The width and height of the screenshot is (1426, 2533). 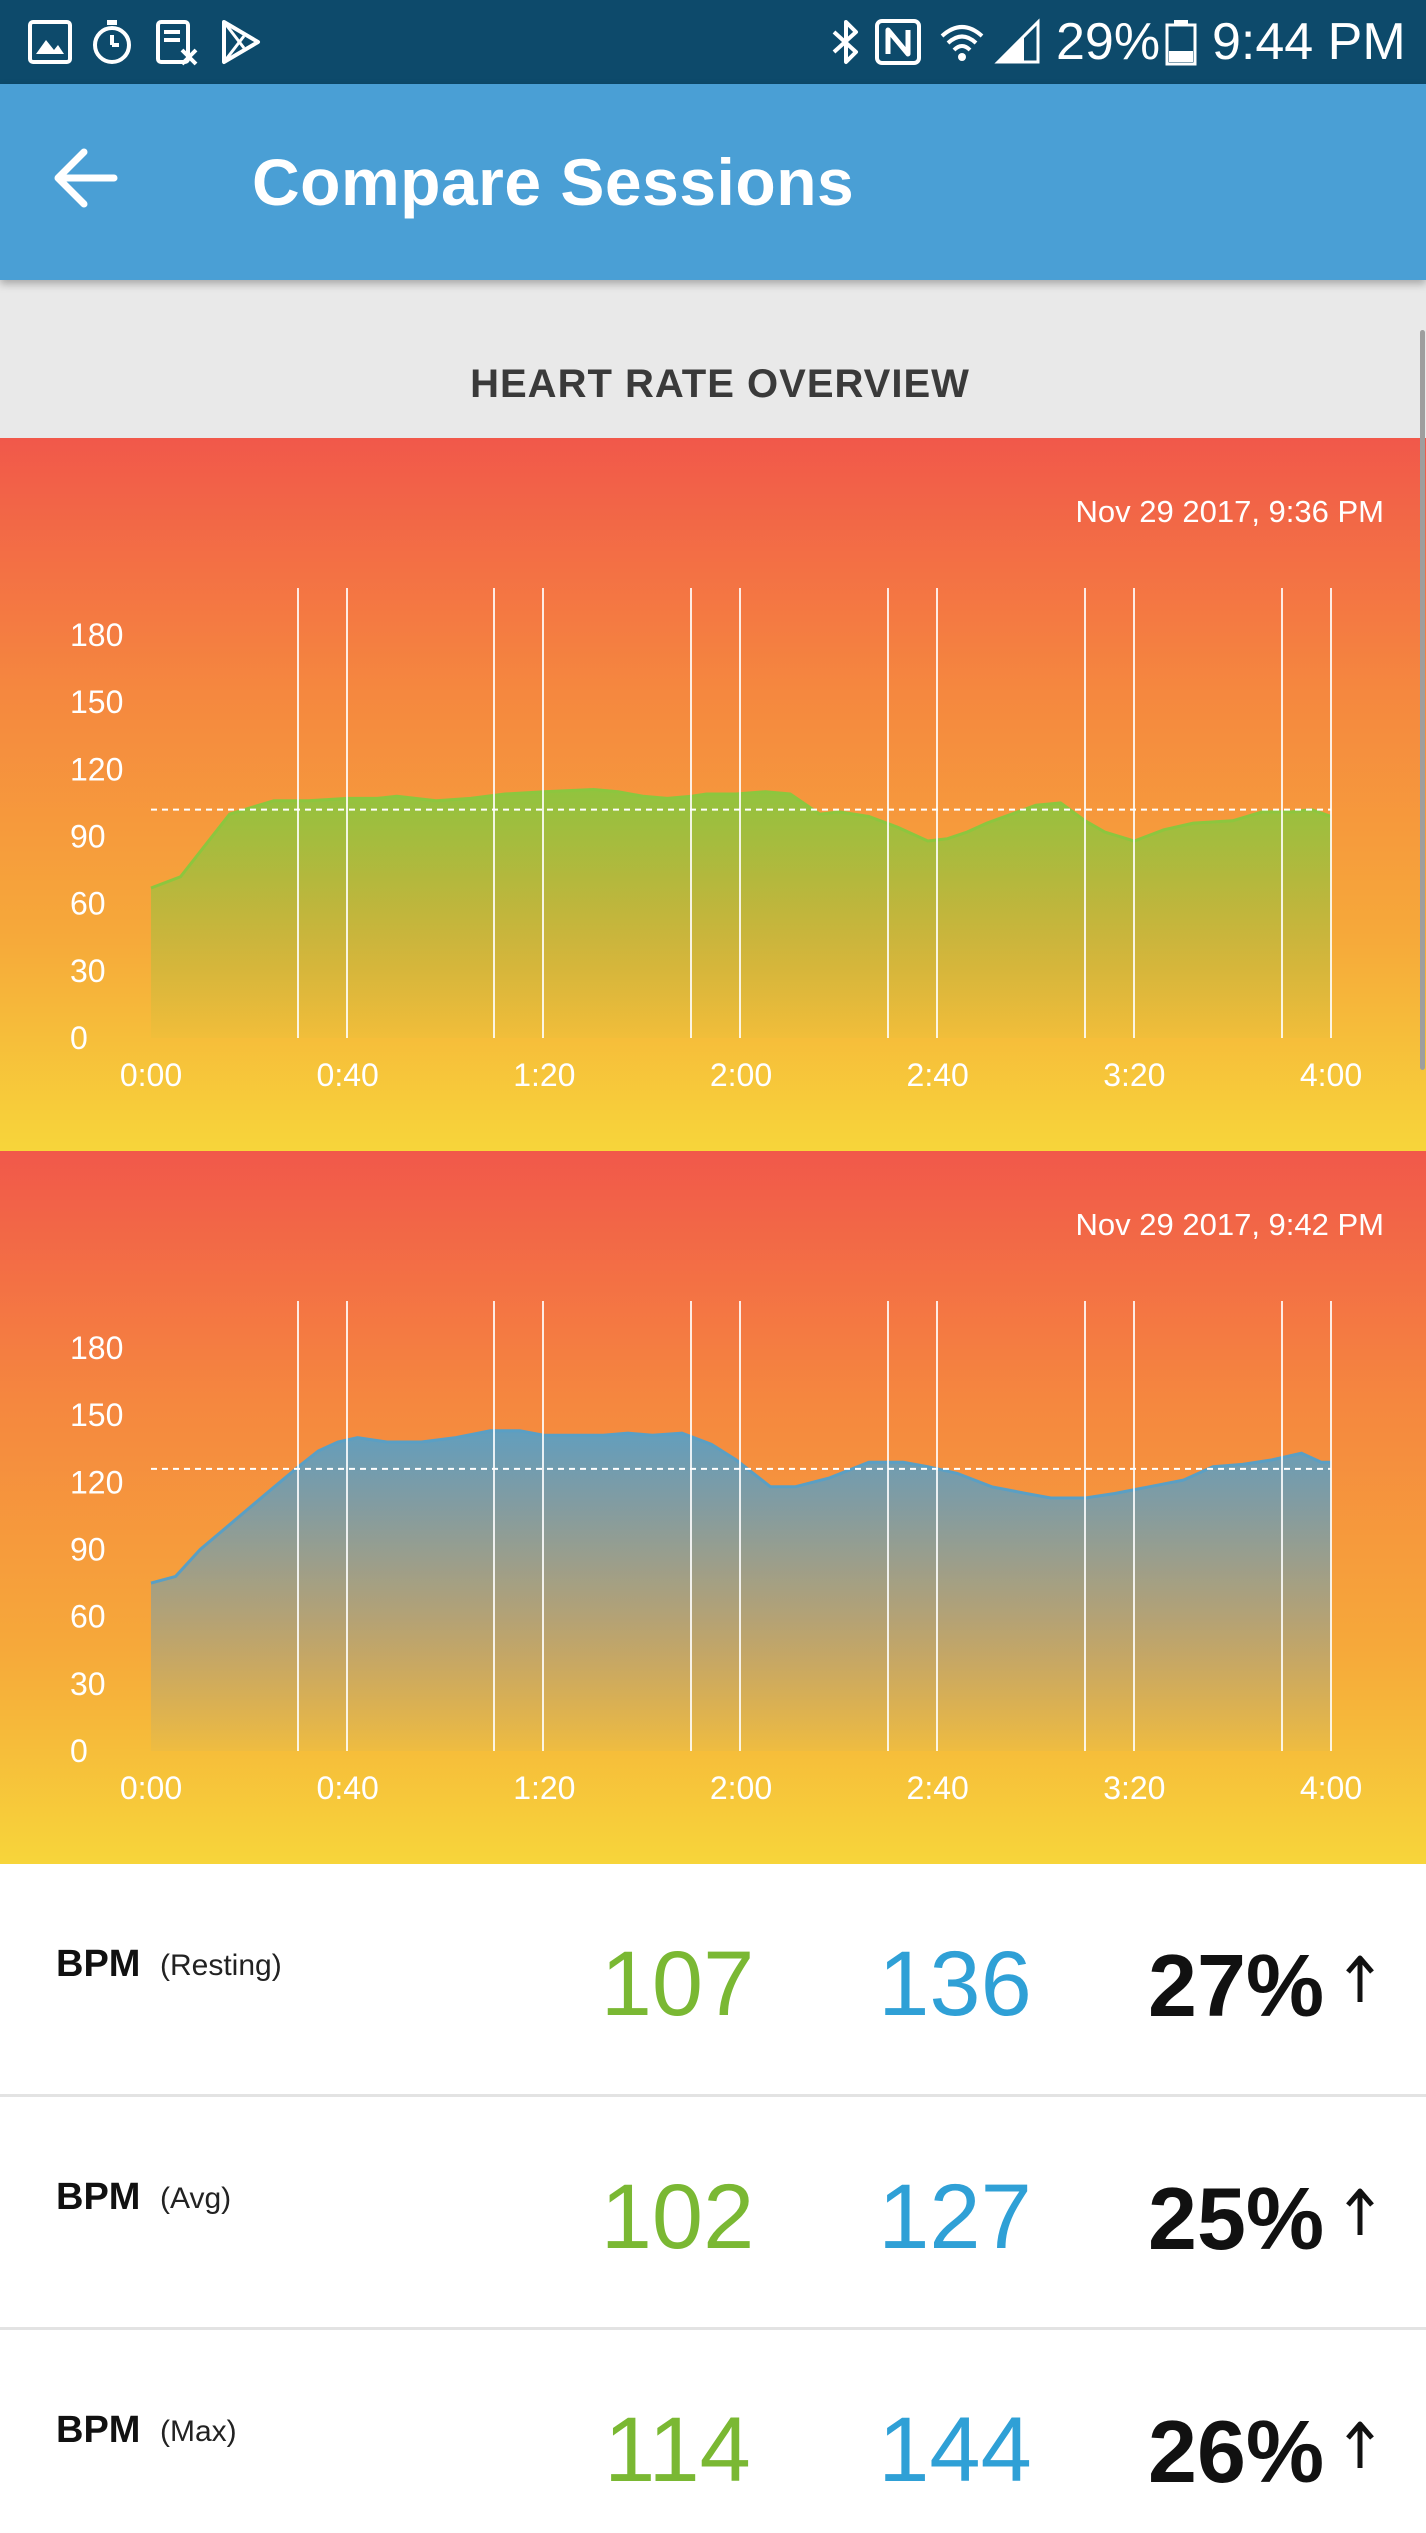 What do you see at coordinates (1309, 42) in the screenshot?
I see `status-time: 9:44 PM` at bounding box center [1309, 42].